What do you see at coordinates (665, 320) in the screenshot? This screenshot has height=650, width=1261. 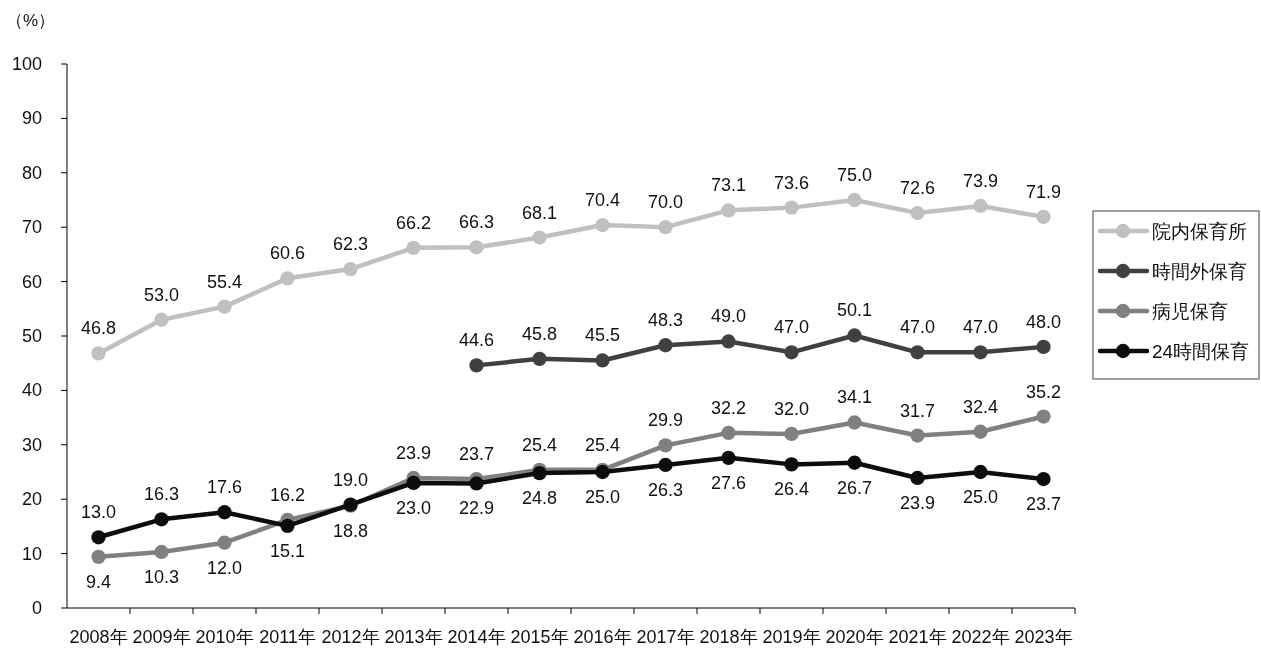 I see `data-label: 48.3` at bounding box center [665, 320].